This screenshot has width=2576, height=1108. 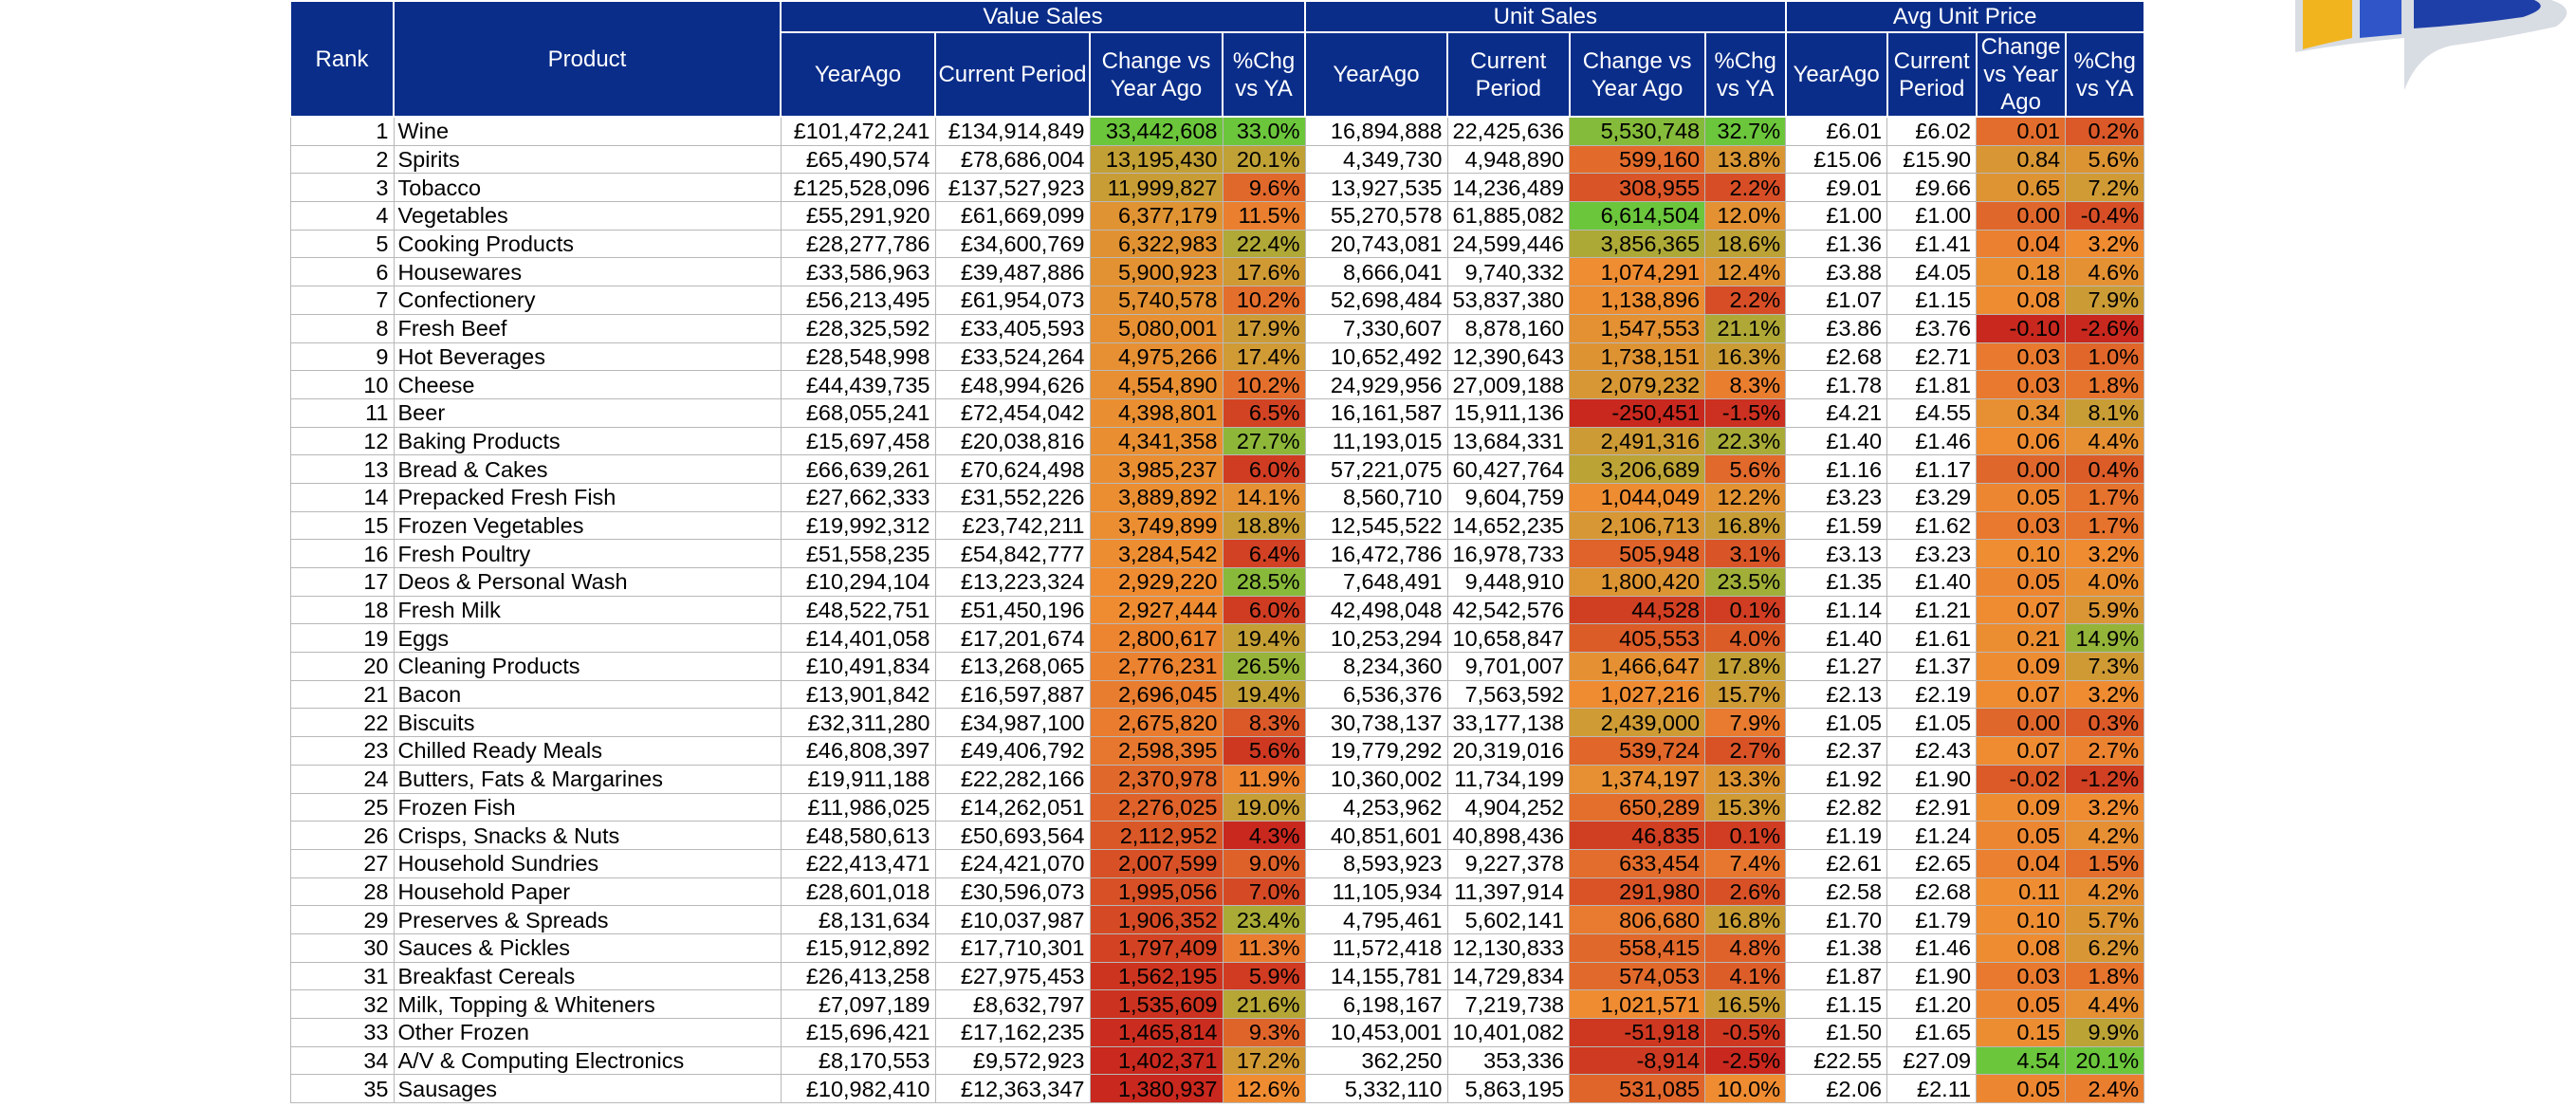 What do you see at coordinates (1745, 301) in the screenshot?
I see `unit-pct-cell: 2.2%` at bounding box center [1745, 301].